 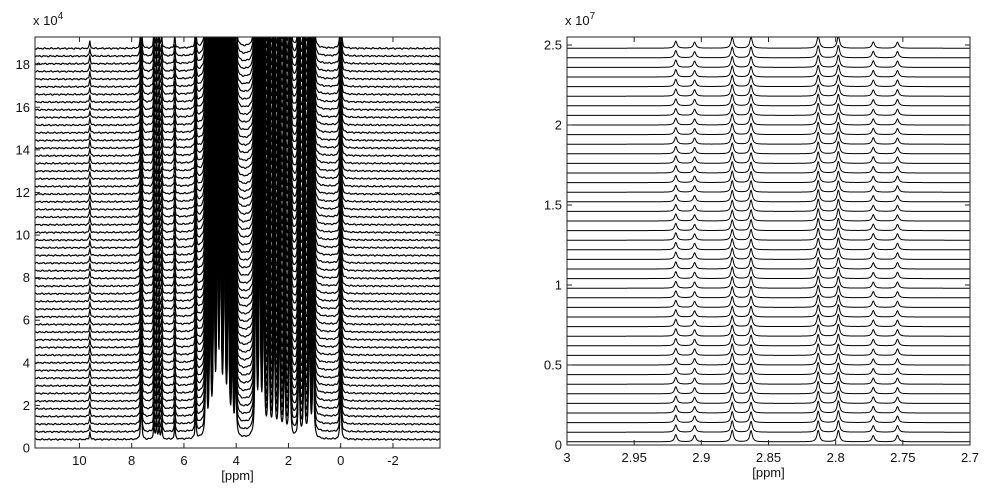 What do you see at coordinates (393, 460) in the screenshot?
I see `x-tick-label: -2` at bounding box center [393, 460].